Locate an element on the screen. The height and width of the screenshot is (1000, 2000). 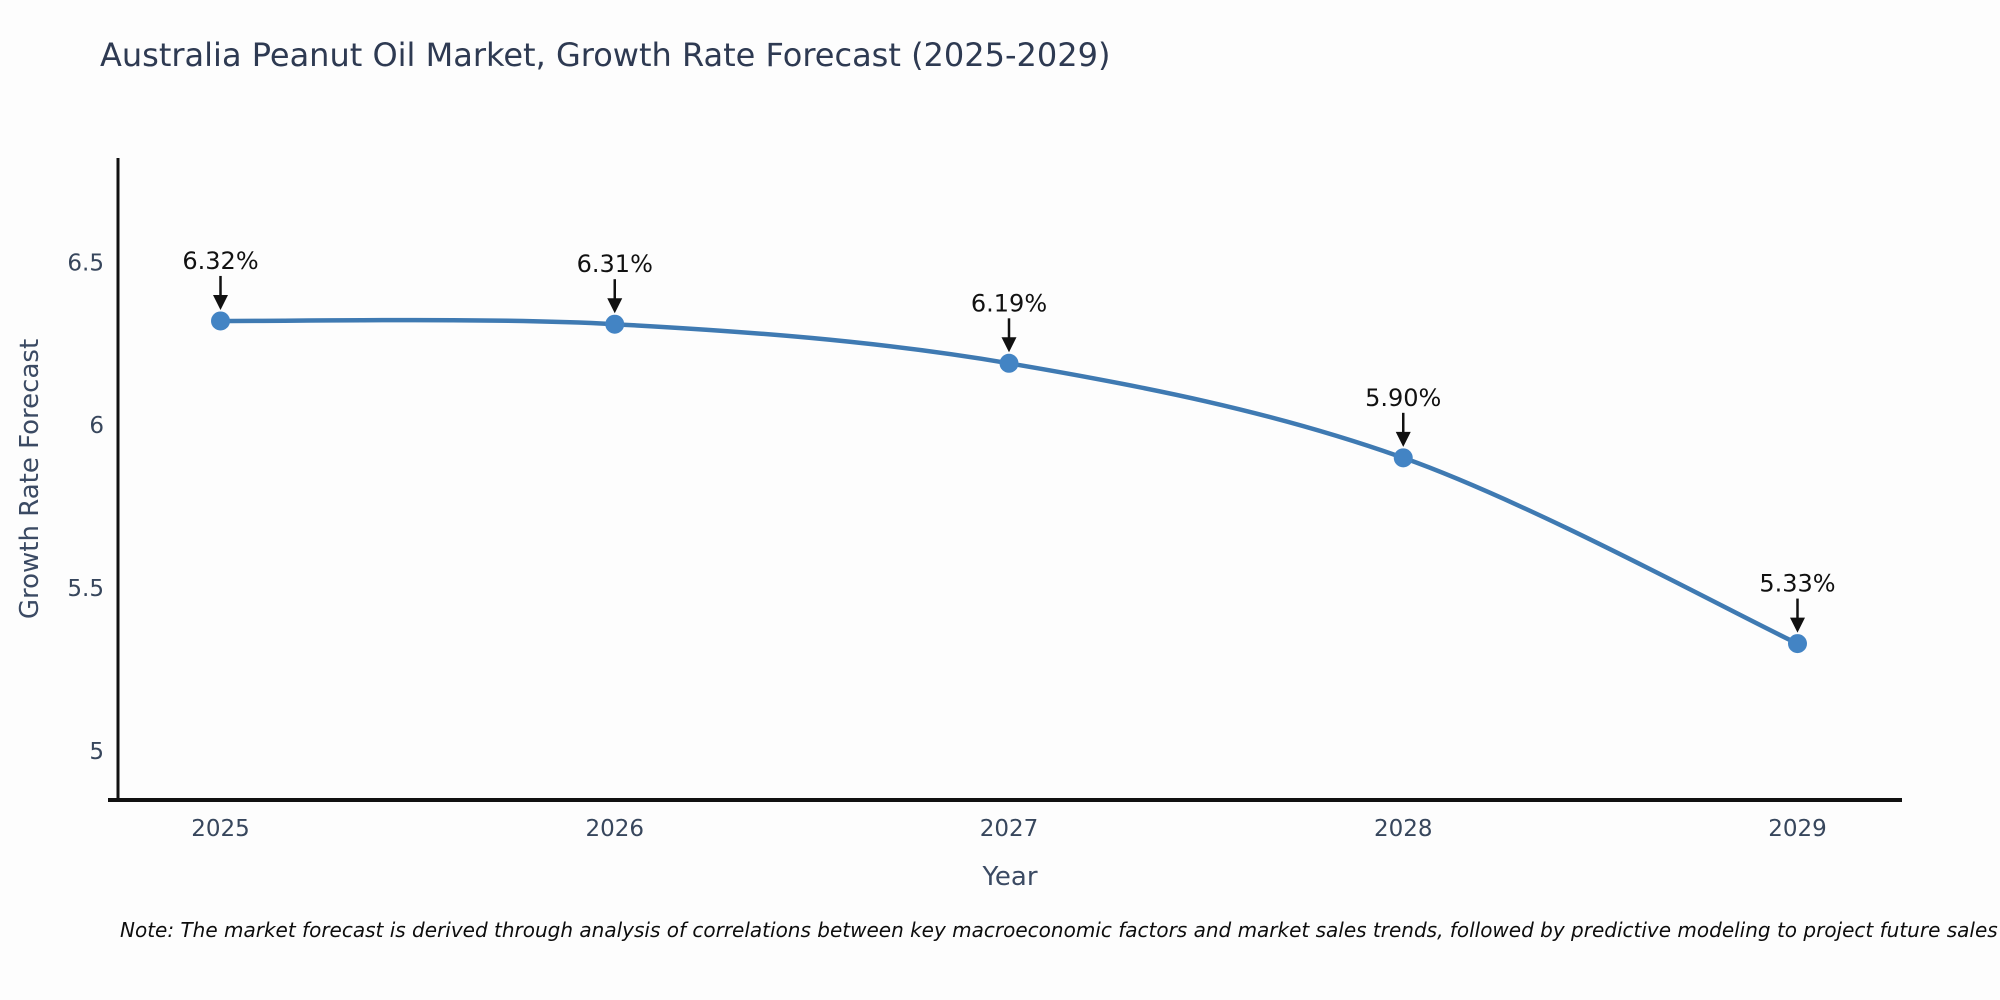
y-tick-label: 5 is located at coordinates (96, 752).